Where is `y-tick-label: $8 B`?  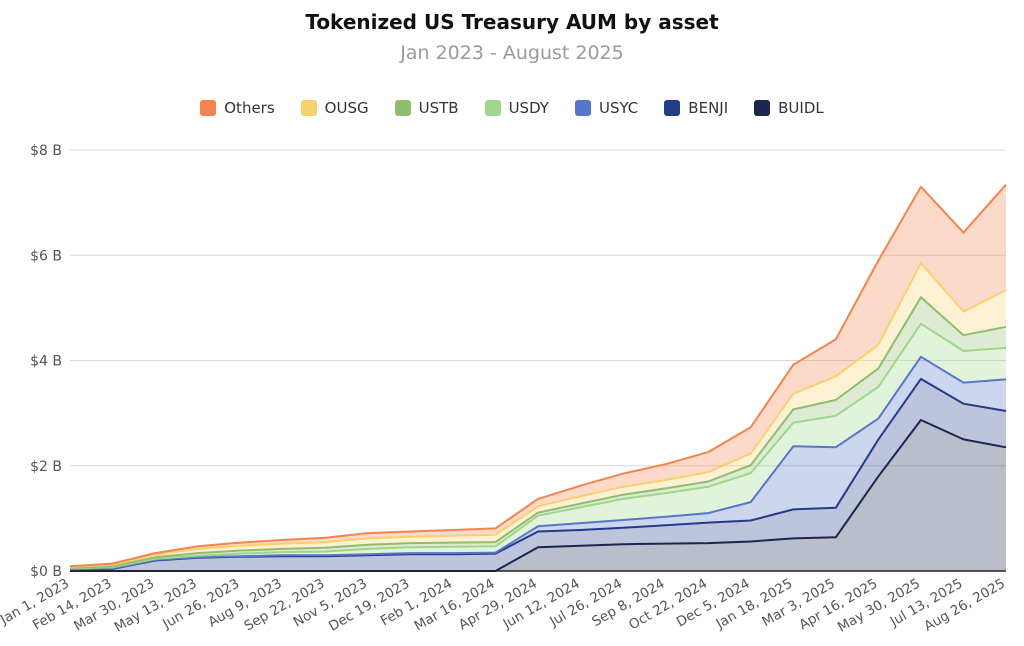 y-tick-label: $8 B is located at coordinates (46, 151).